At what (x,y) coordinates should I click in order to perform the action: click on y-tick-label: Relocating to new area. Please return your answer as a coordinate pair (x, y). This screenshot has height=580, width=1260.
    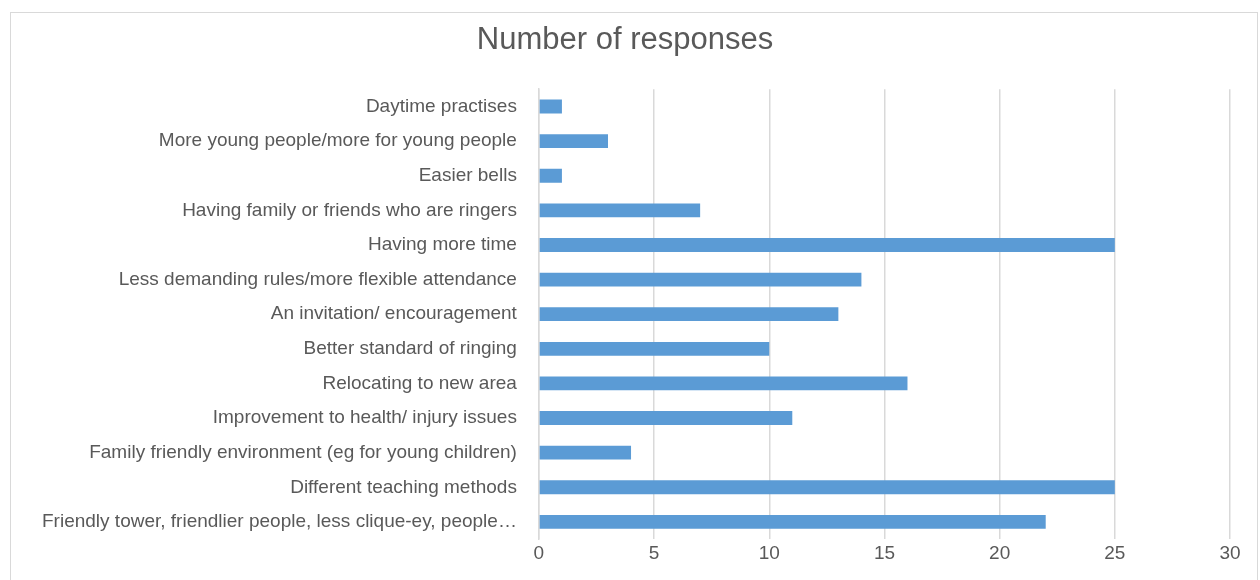
    Looking at the image, I should click on (420, 382).